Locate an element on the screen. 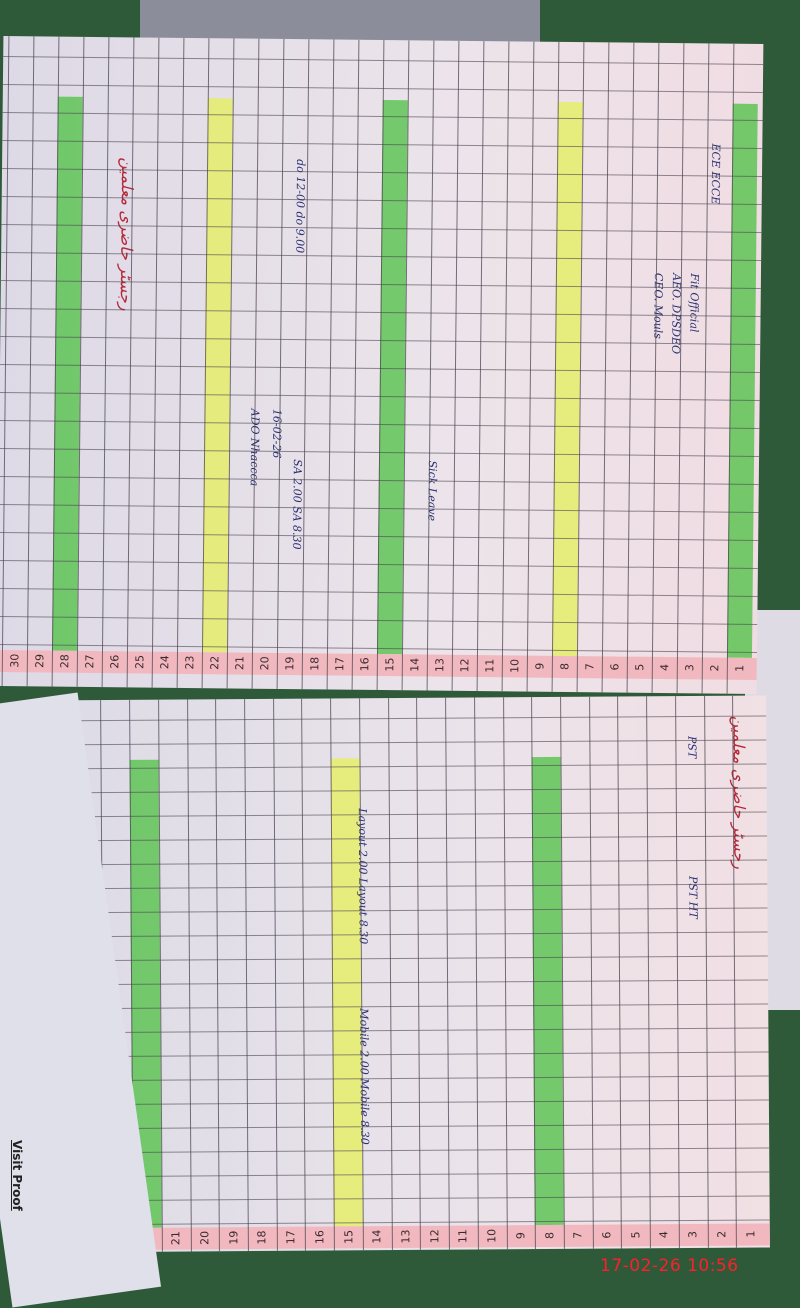  day-number: 25 is located at coordinates (139, 662).